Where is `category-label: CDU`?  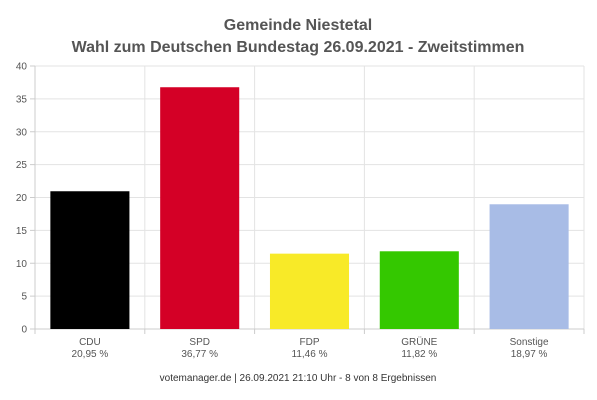
category-label: CDU is located at coordinates (90, 342).